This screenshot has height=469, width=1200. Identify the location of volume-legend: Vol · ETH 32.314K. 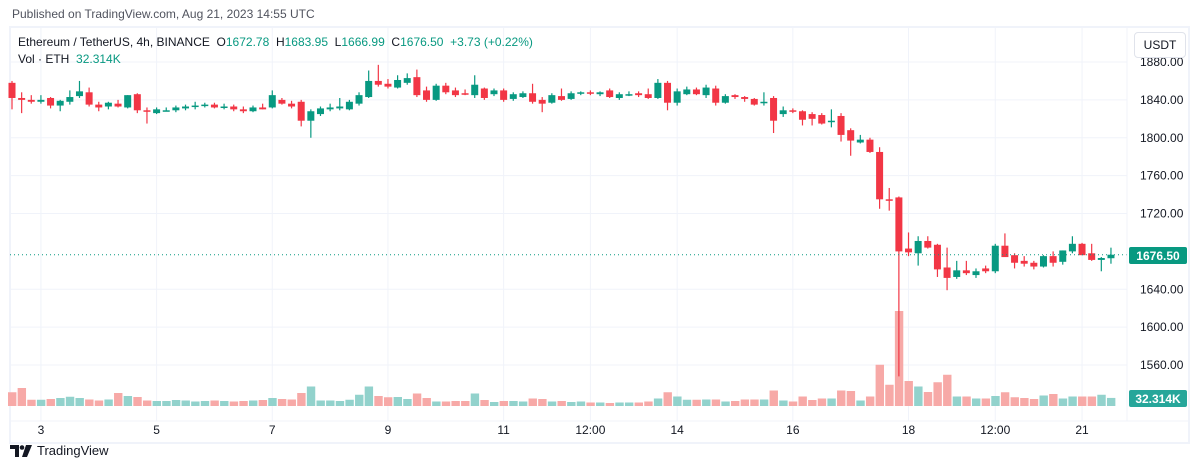
(69, 59).